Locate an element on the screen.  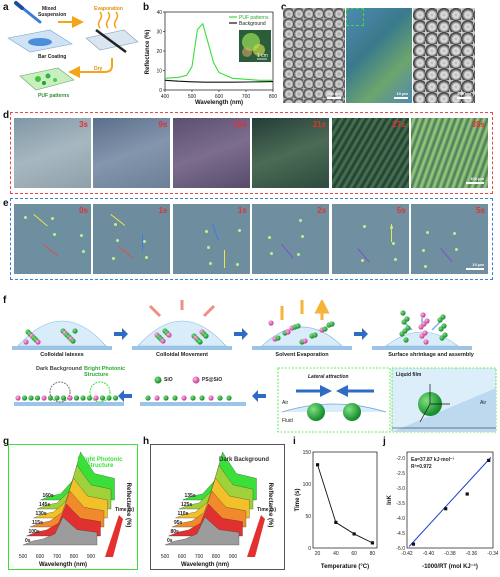
chart-j-ytick-label: -5.0 is located at coordinates (400, 549).